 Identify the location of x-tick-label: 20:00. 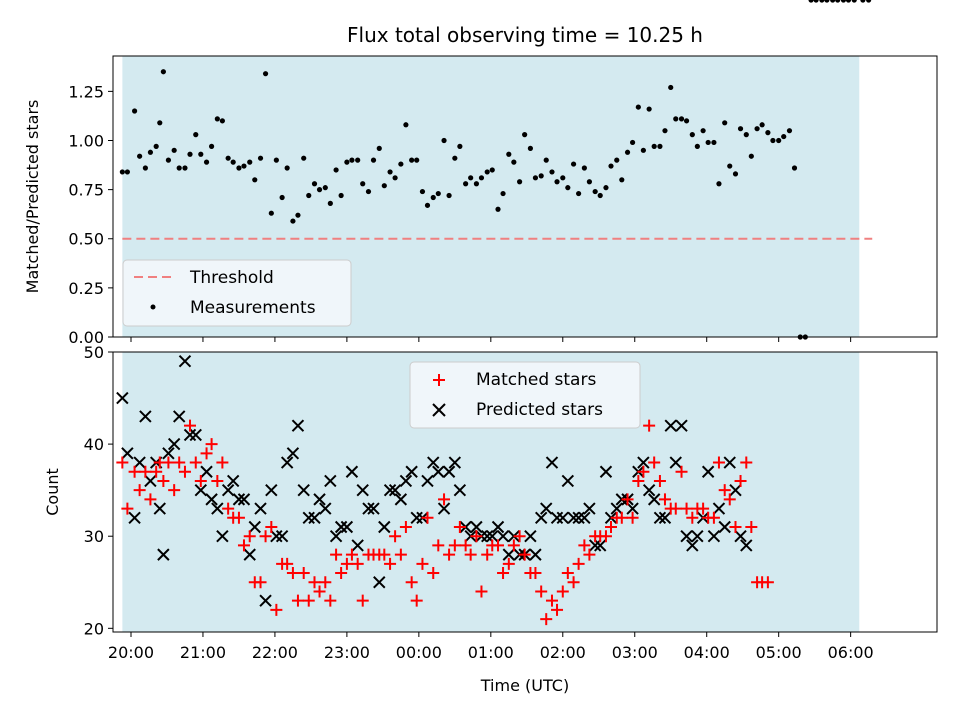
(131, 652).